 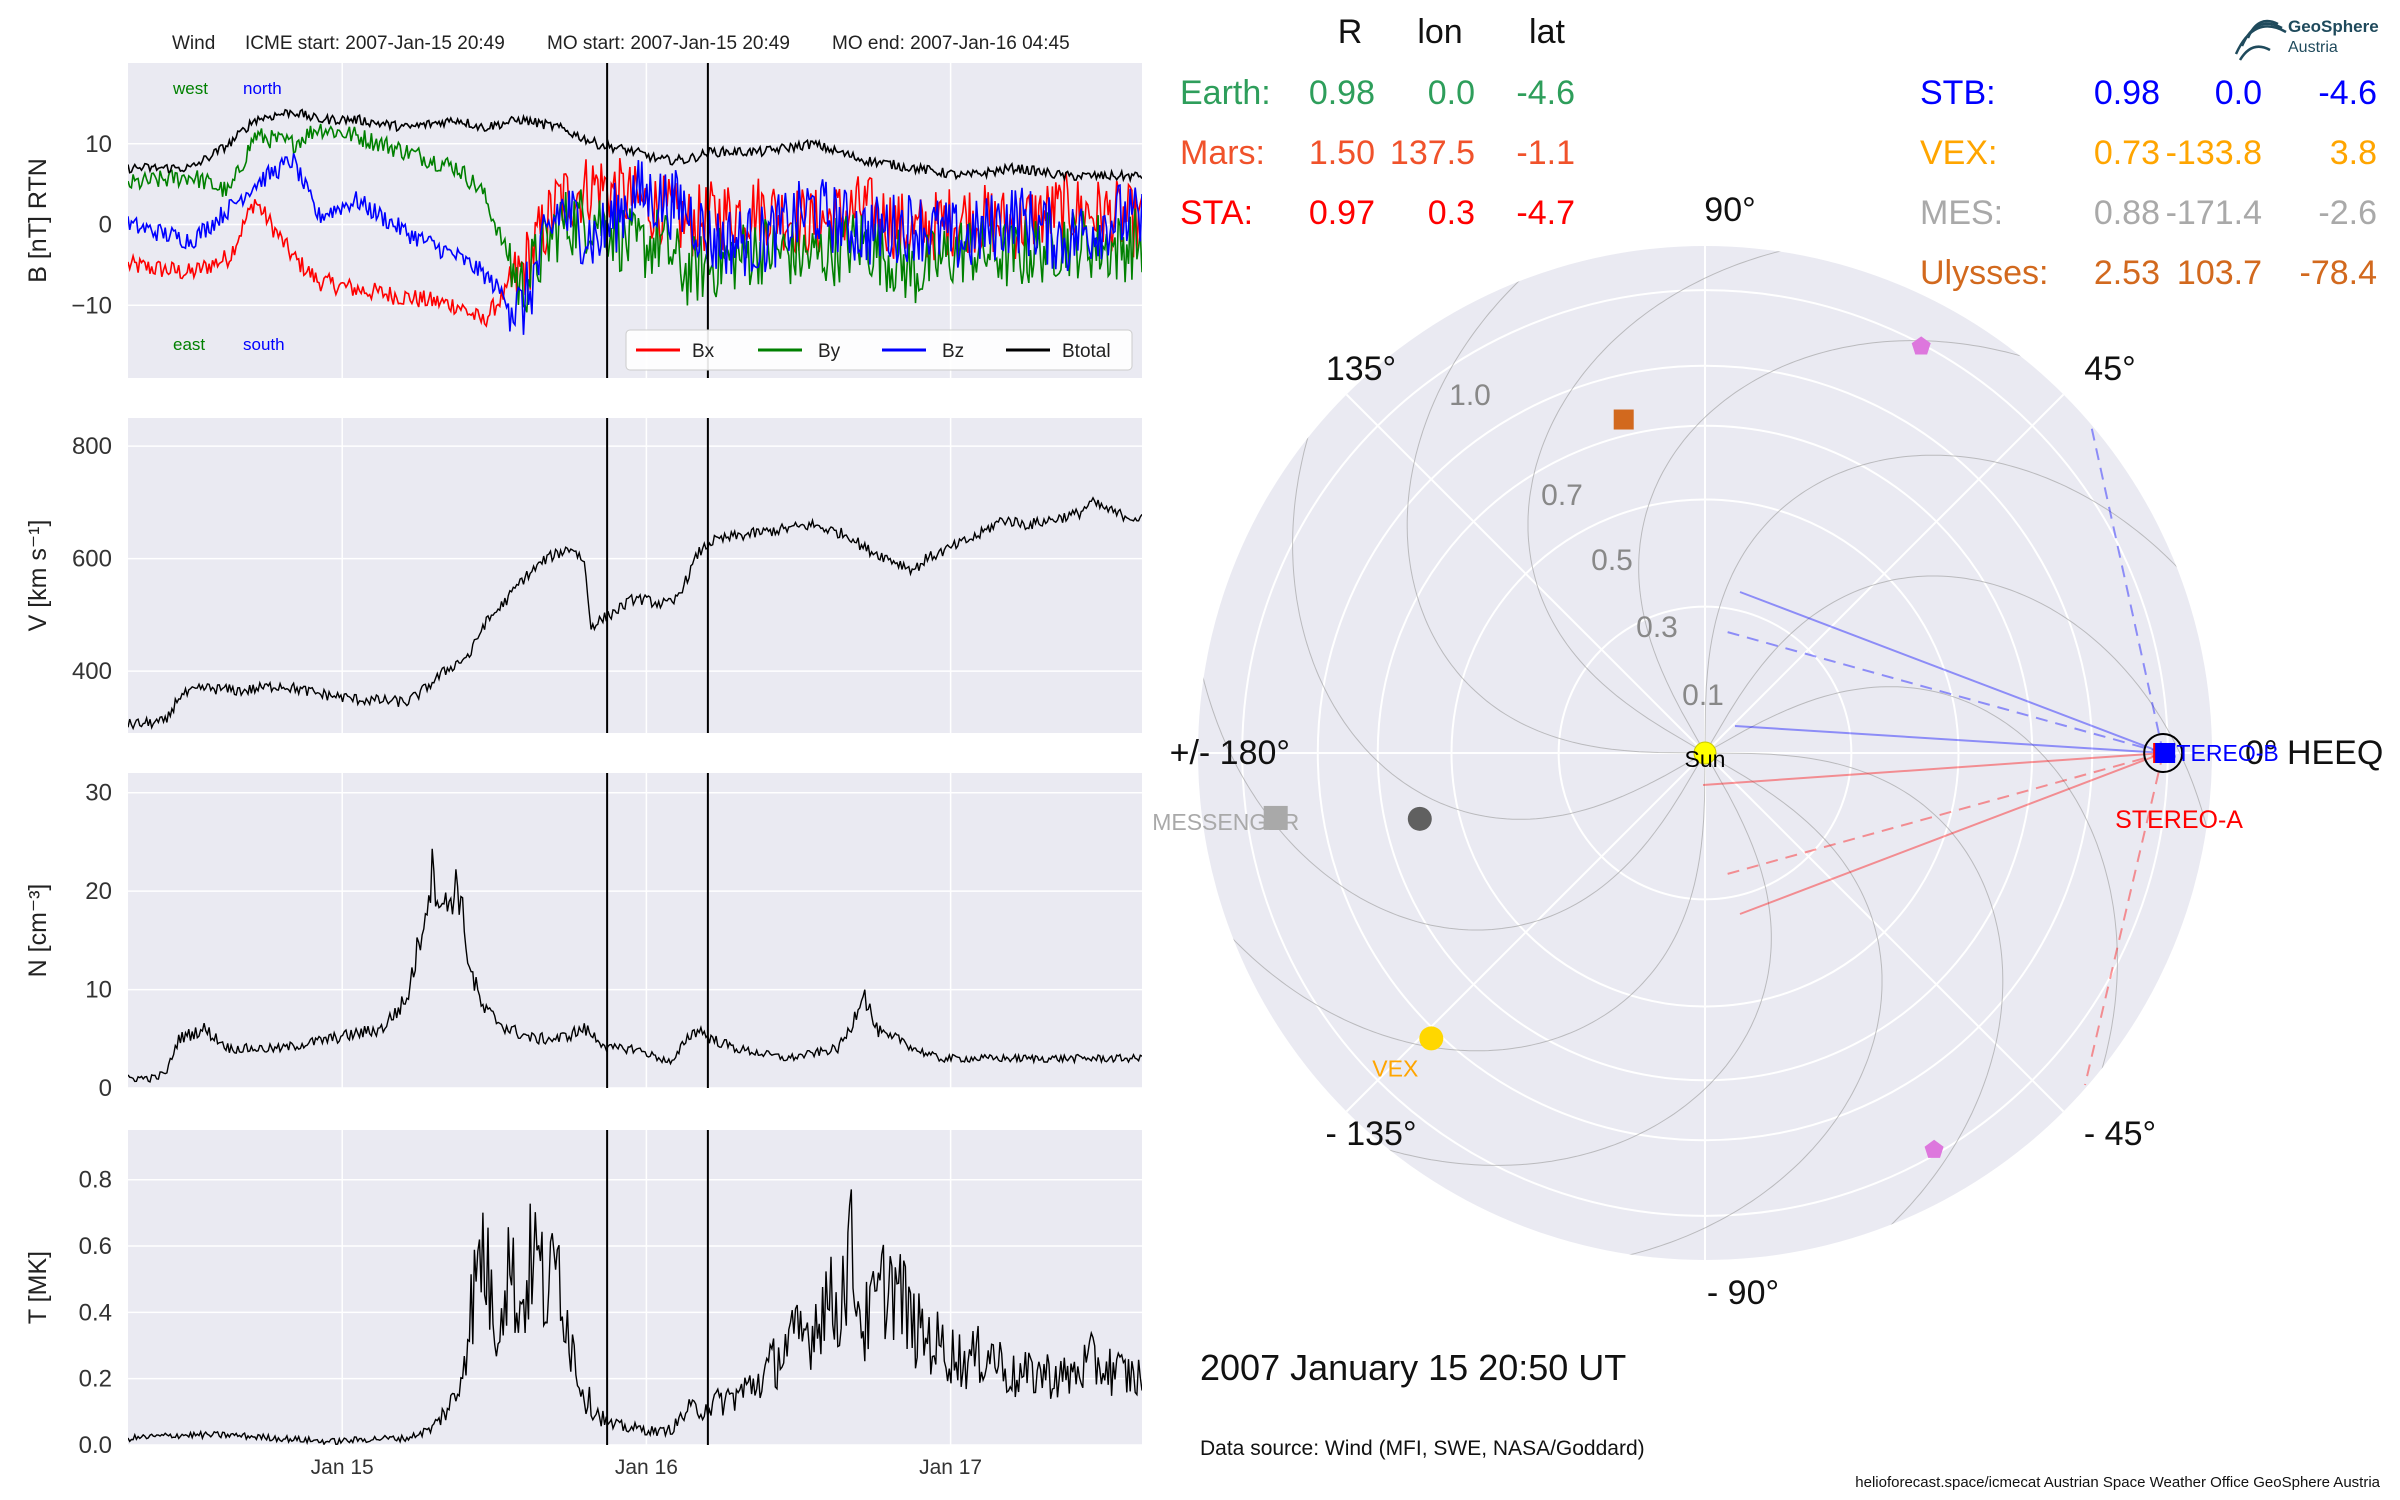 I want to click on y-tick-label: 0, so click(x=105, y=1088).